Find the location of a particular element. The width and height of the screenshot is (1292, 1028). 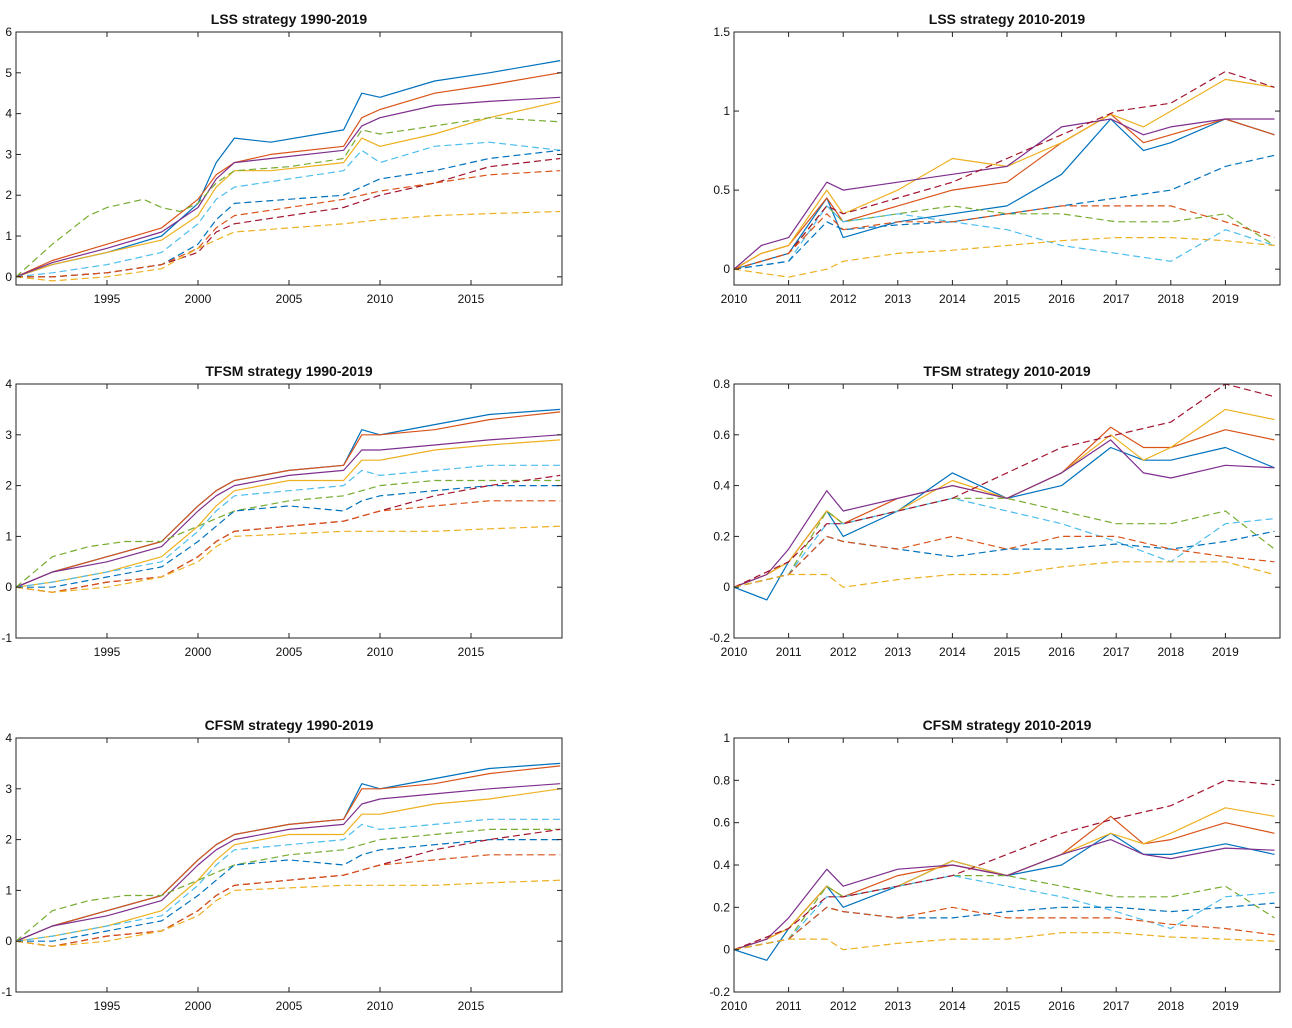

y-tick-label: 6 is located at coordinates (8, 32).